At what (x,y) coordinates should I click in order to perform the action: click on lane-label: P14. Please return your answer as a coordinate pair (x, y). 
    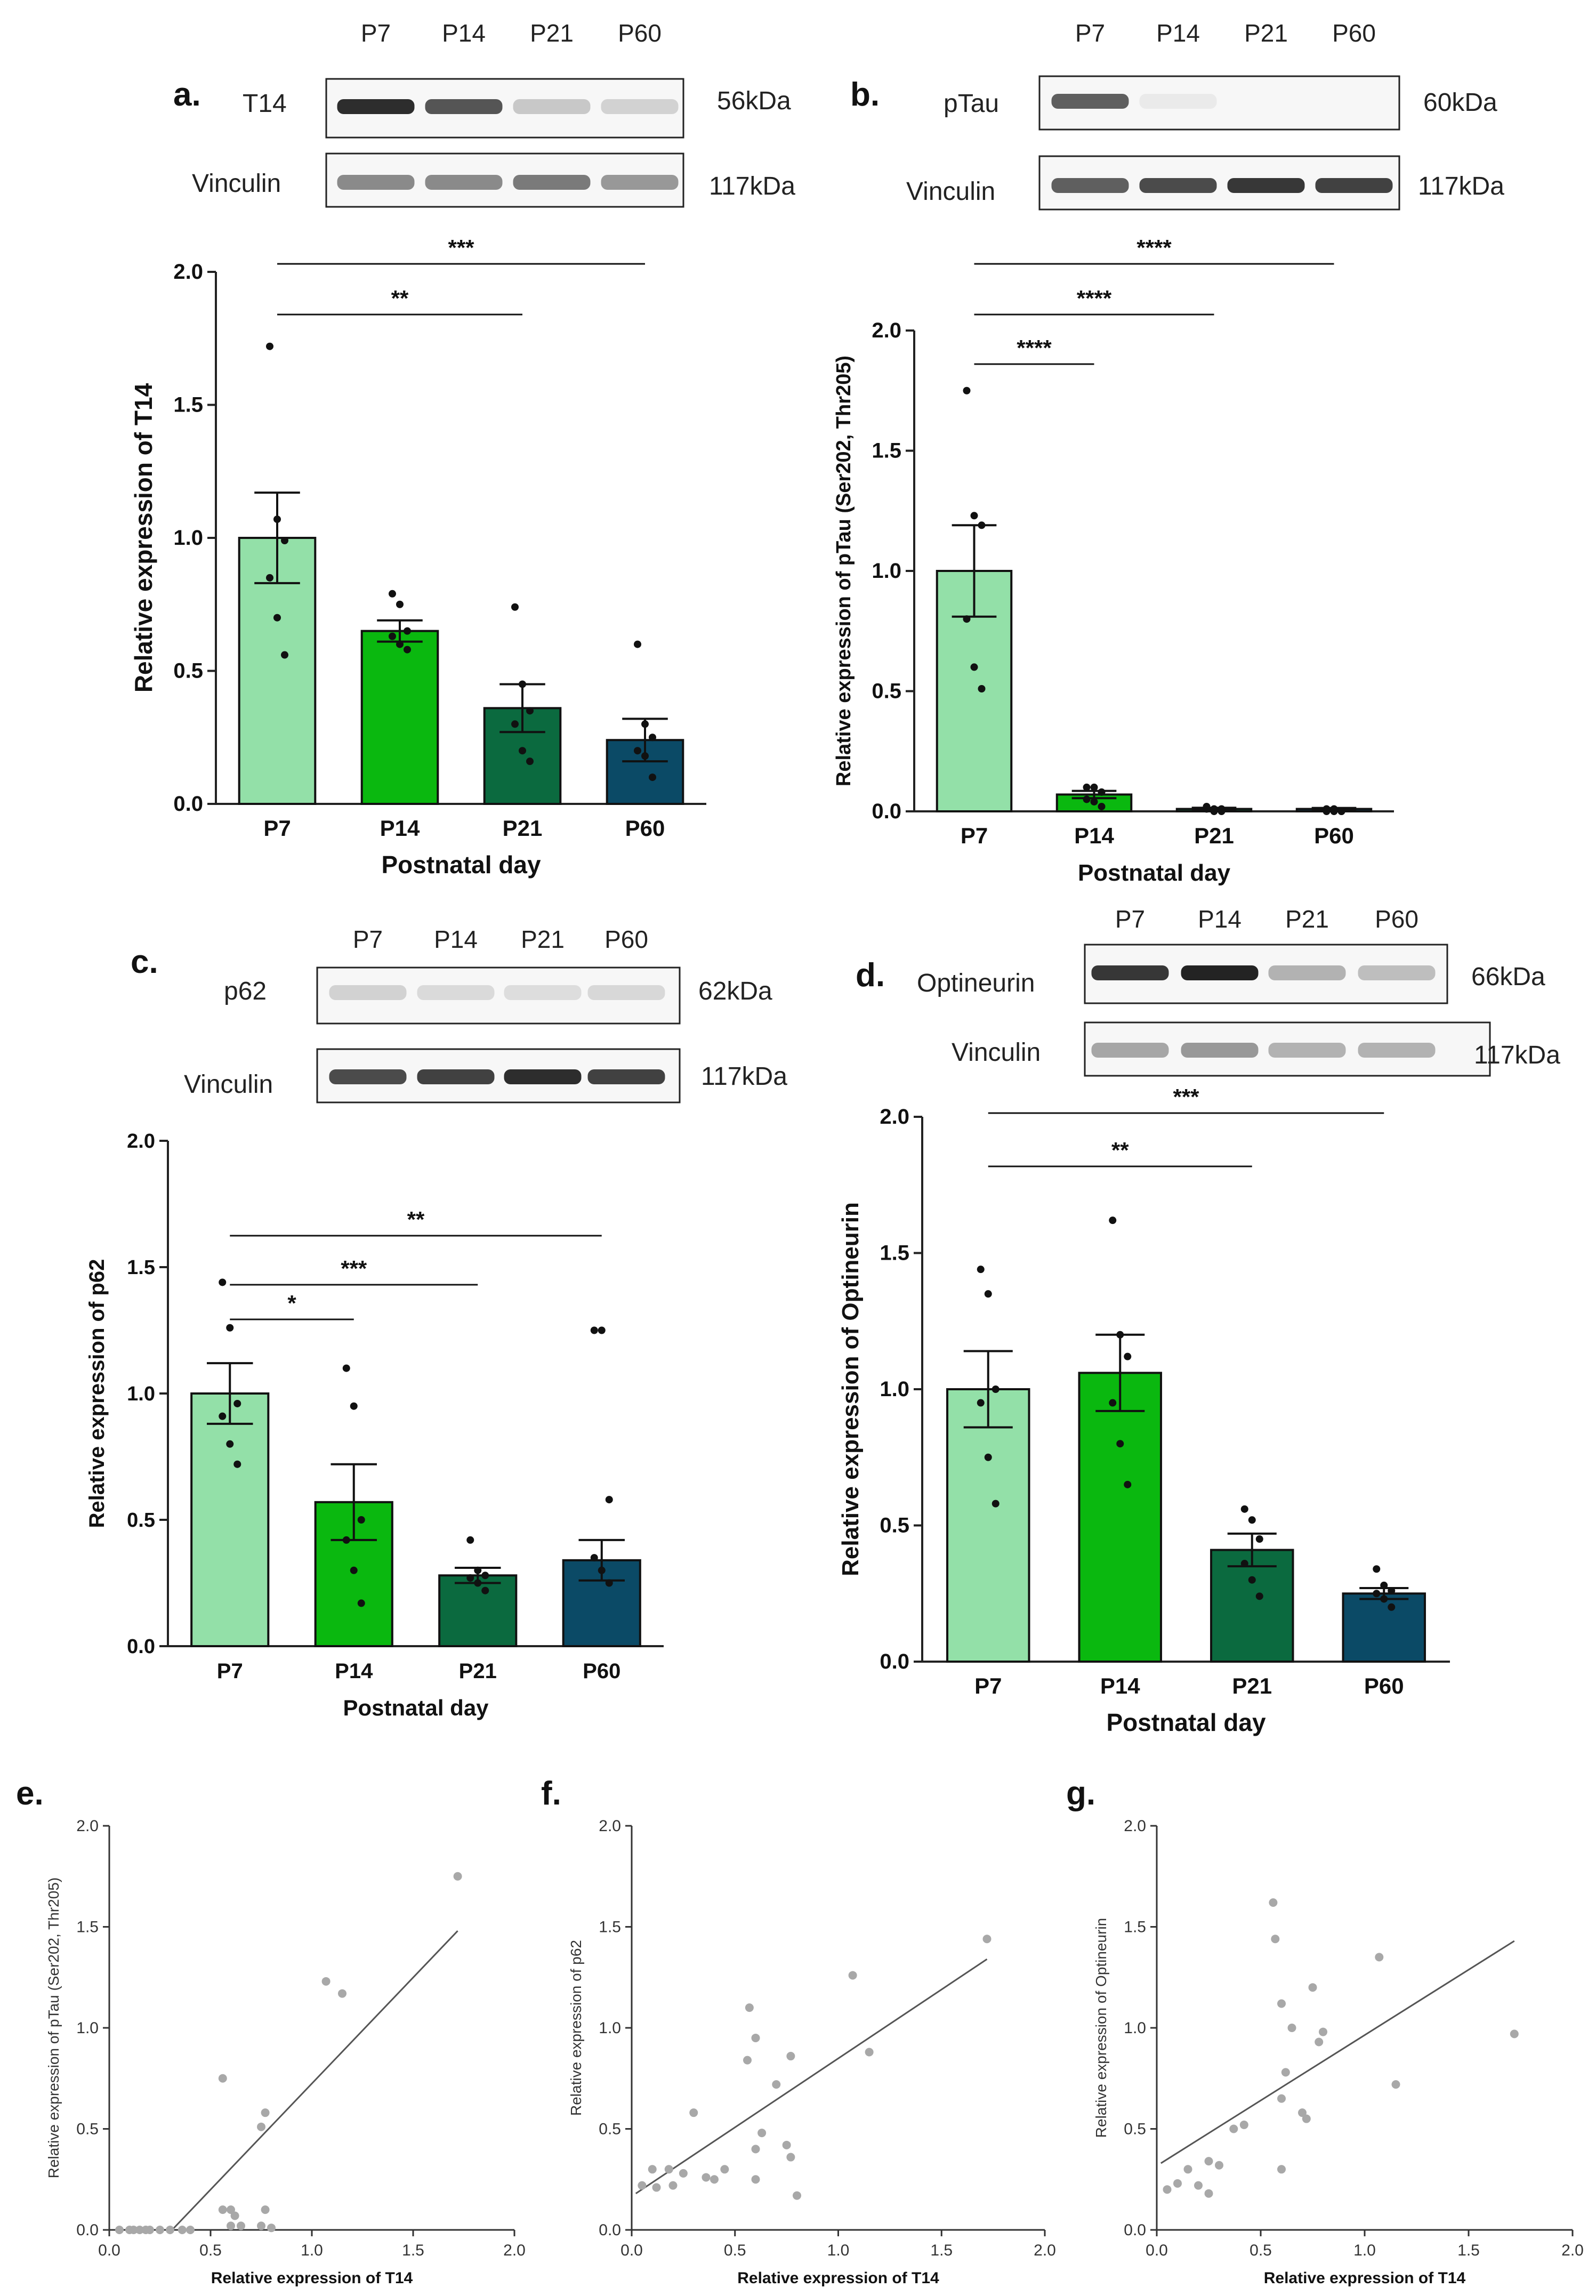
    Looking at the image, I should click on (1178, 33).